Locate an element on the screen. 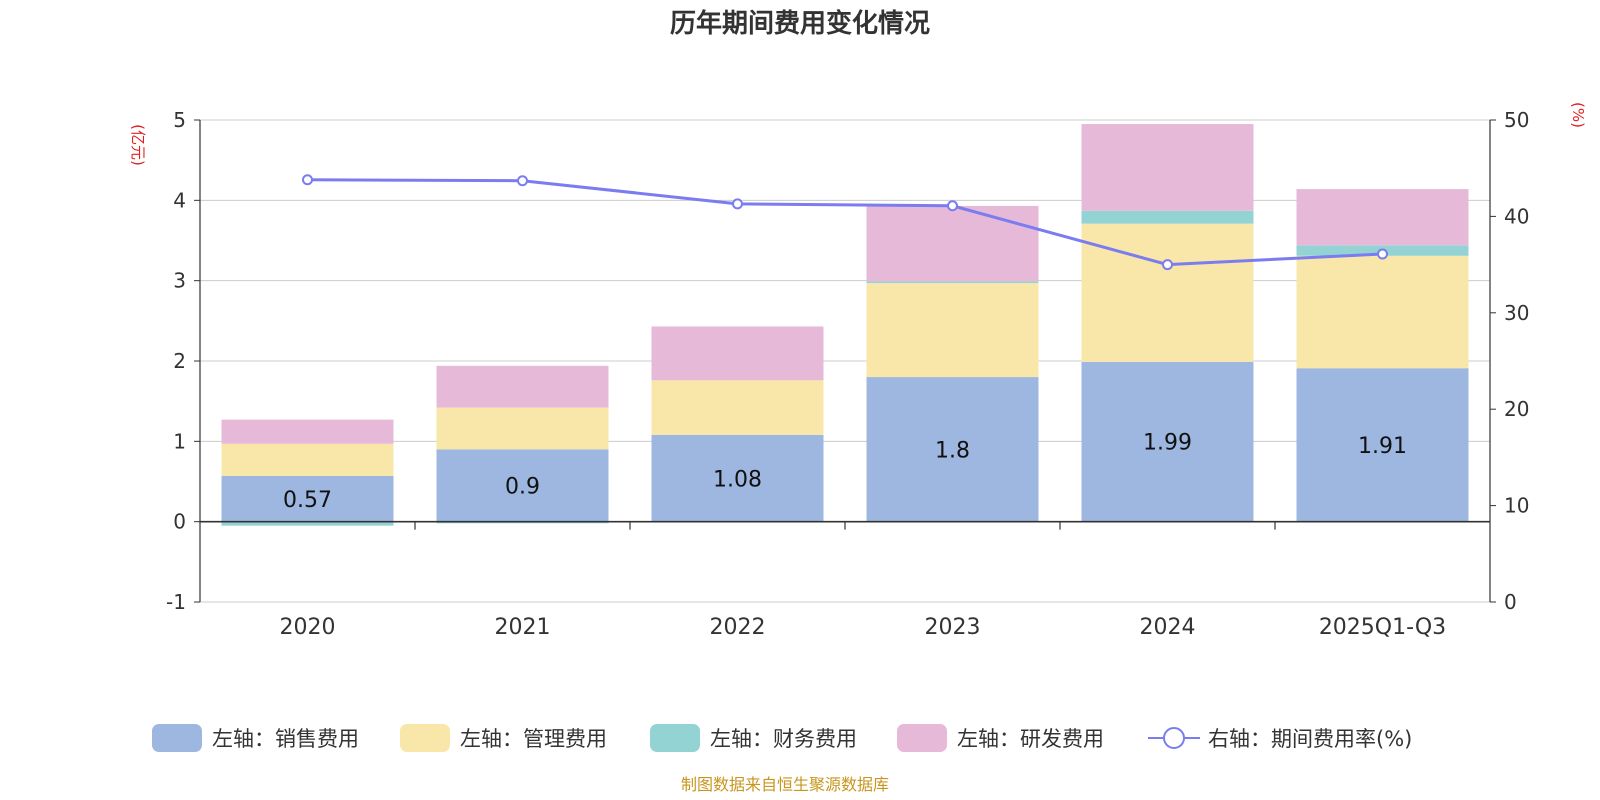 The height and width of the screenshot is (800, 1600). left-axis-tick-label: 4 is located at coordinates (179, 200).